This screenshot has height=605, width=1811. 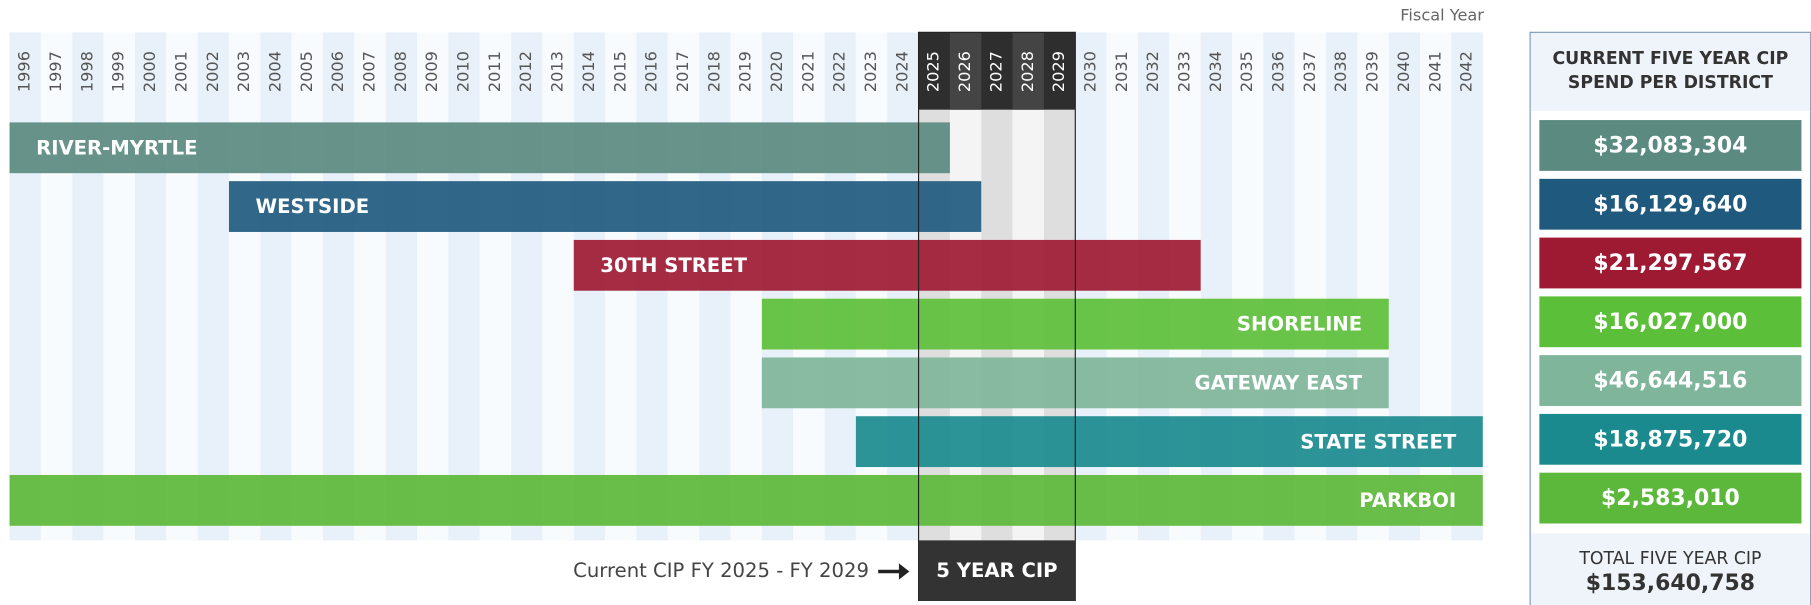 I want to click on x-tick-label: 2038, so click(x=1340, y=71).